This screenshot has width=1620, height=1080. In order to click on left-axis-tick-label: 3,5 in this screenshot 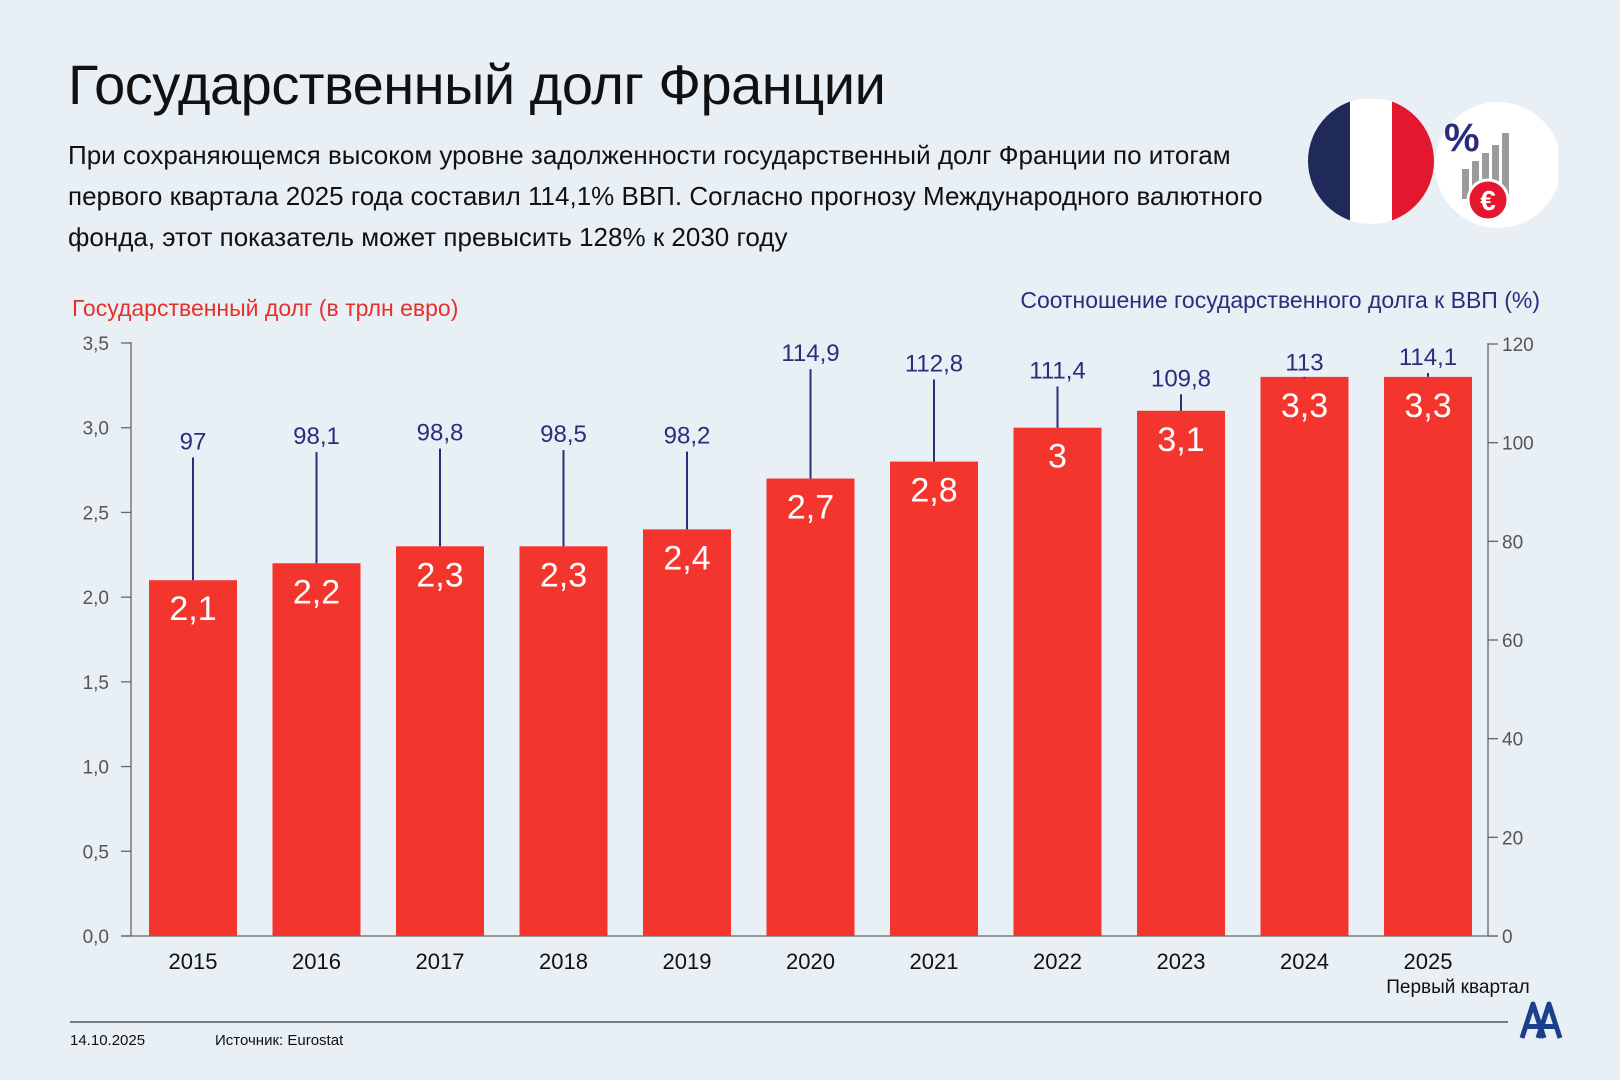, I will do `click(96, 344)`.